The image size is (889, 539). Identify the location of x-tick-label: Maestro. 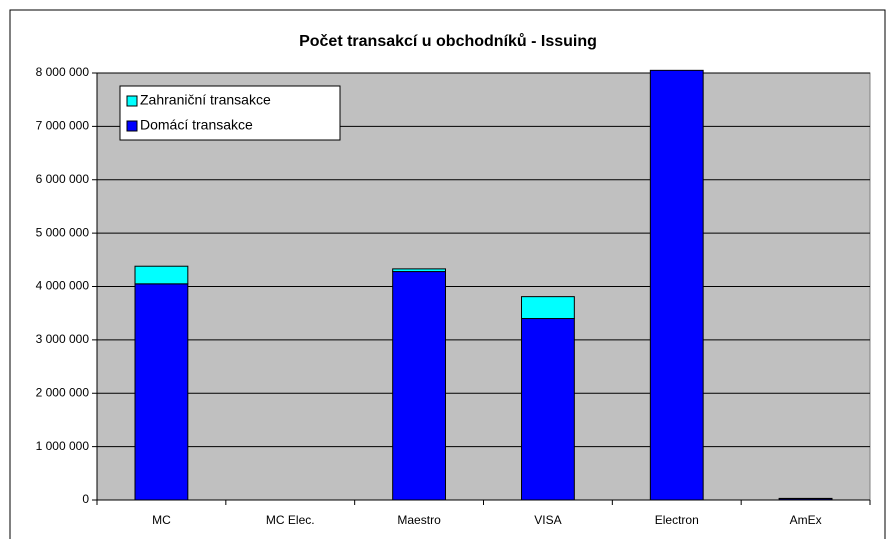
(419, 520).